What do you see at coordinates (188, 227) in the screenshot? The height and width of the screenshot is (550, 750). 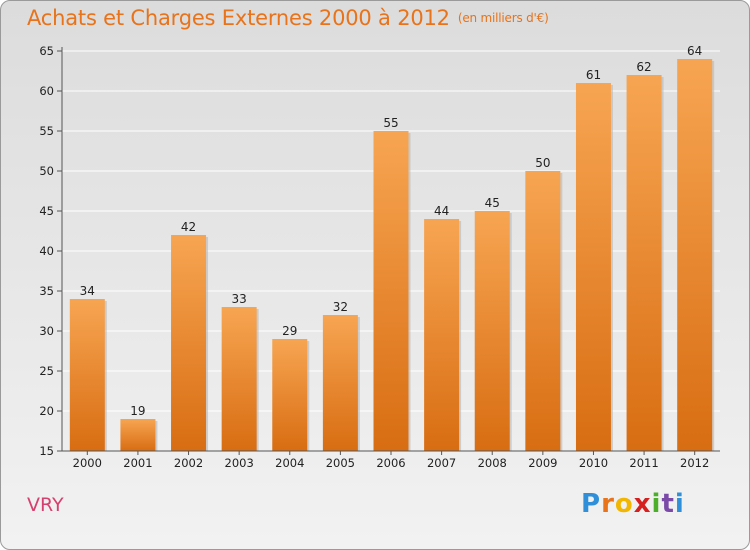 I see `value-label: 42` at bounding box center [188, 227].